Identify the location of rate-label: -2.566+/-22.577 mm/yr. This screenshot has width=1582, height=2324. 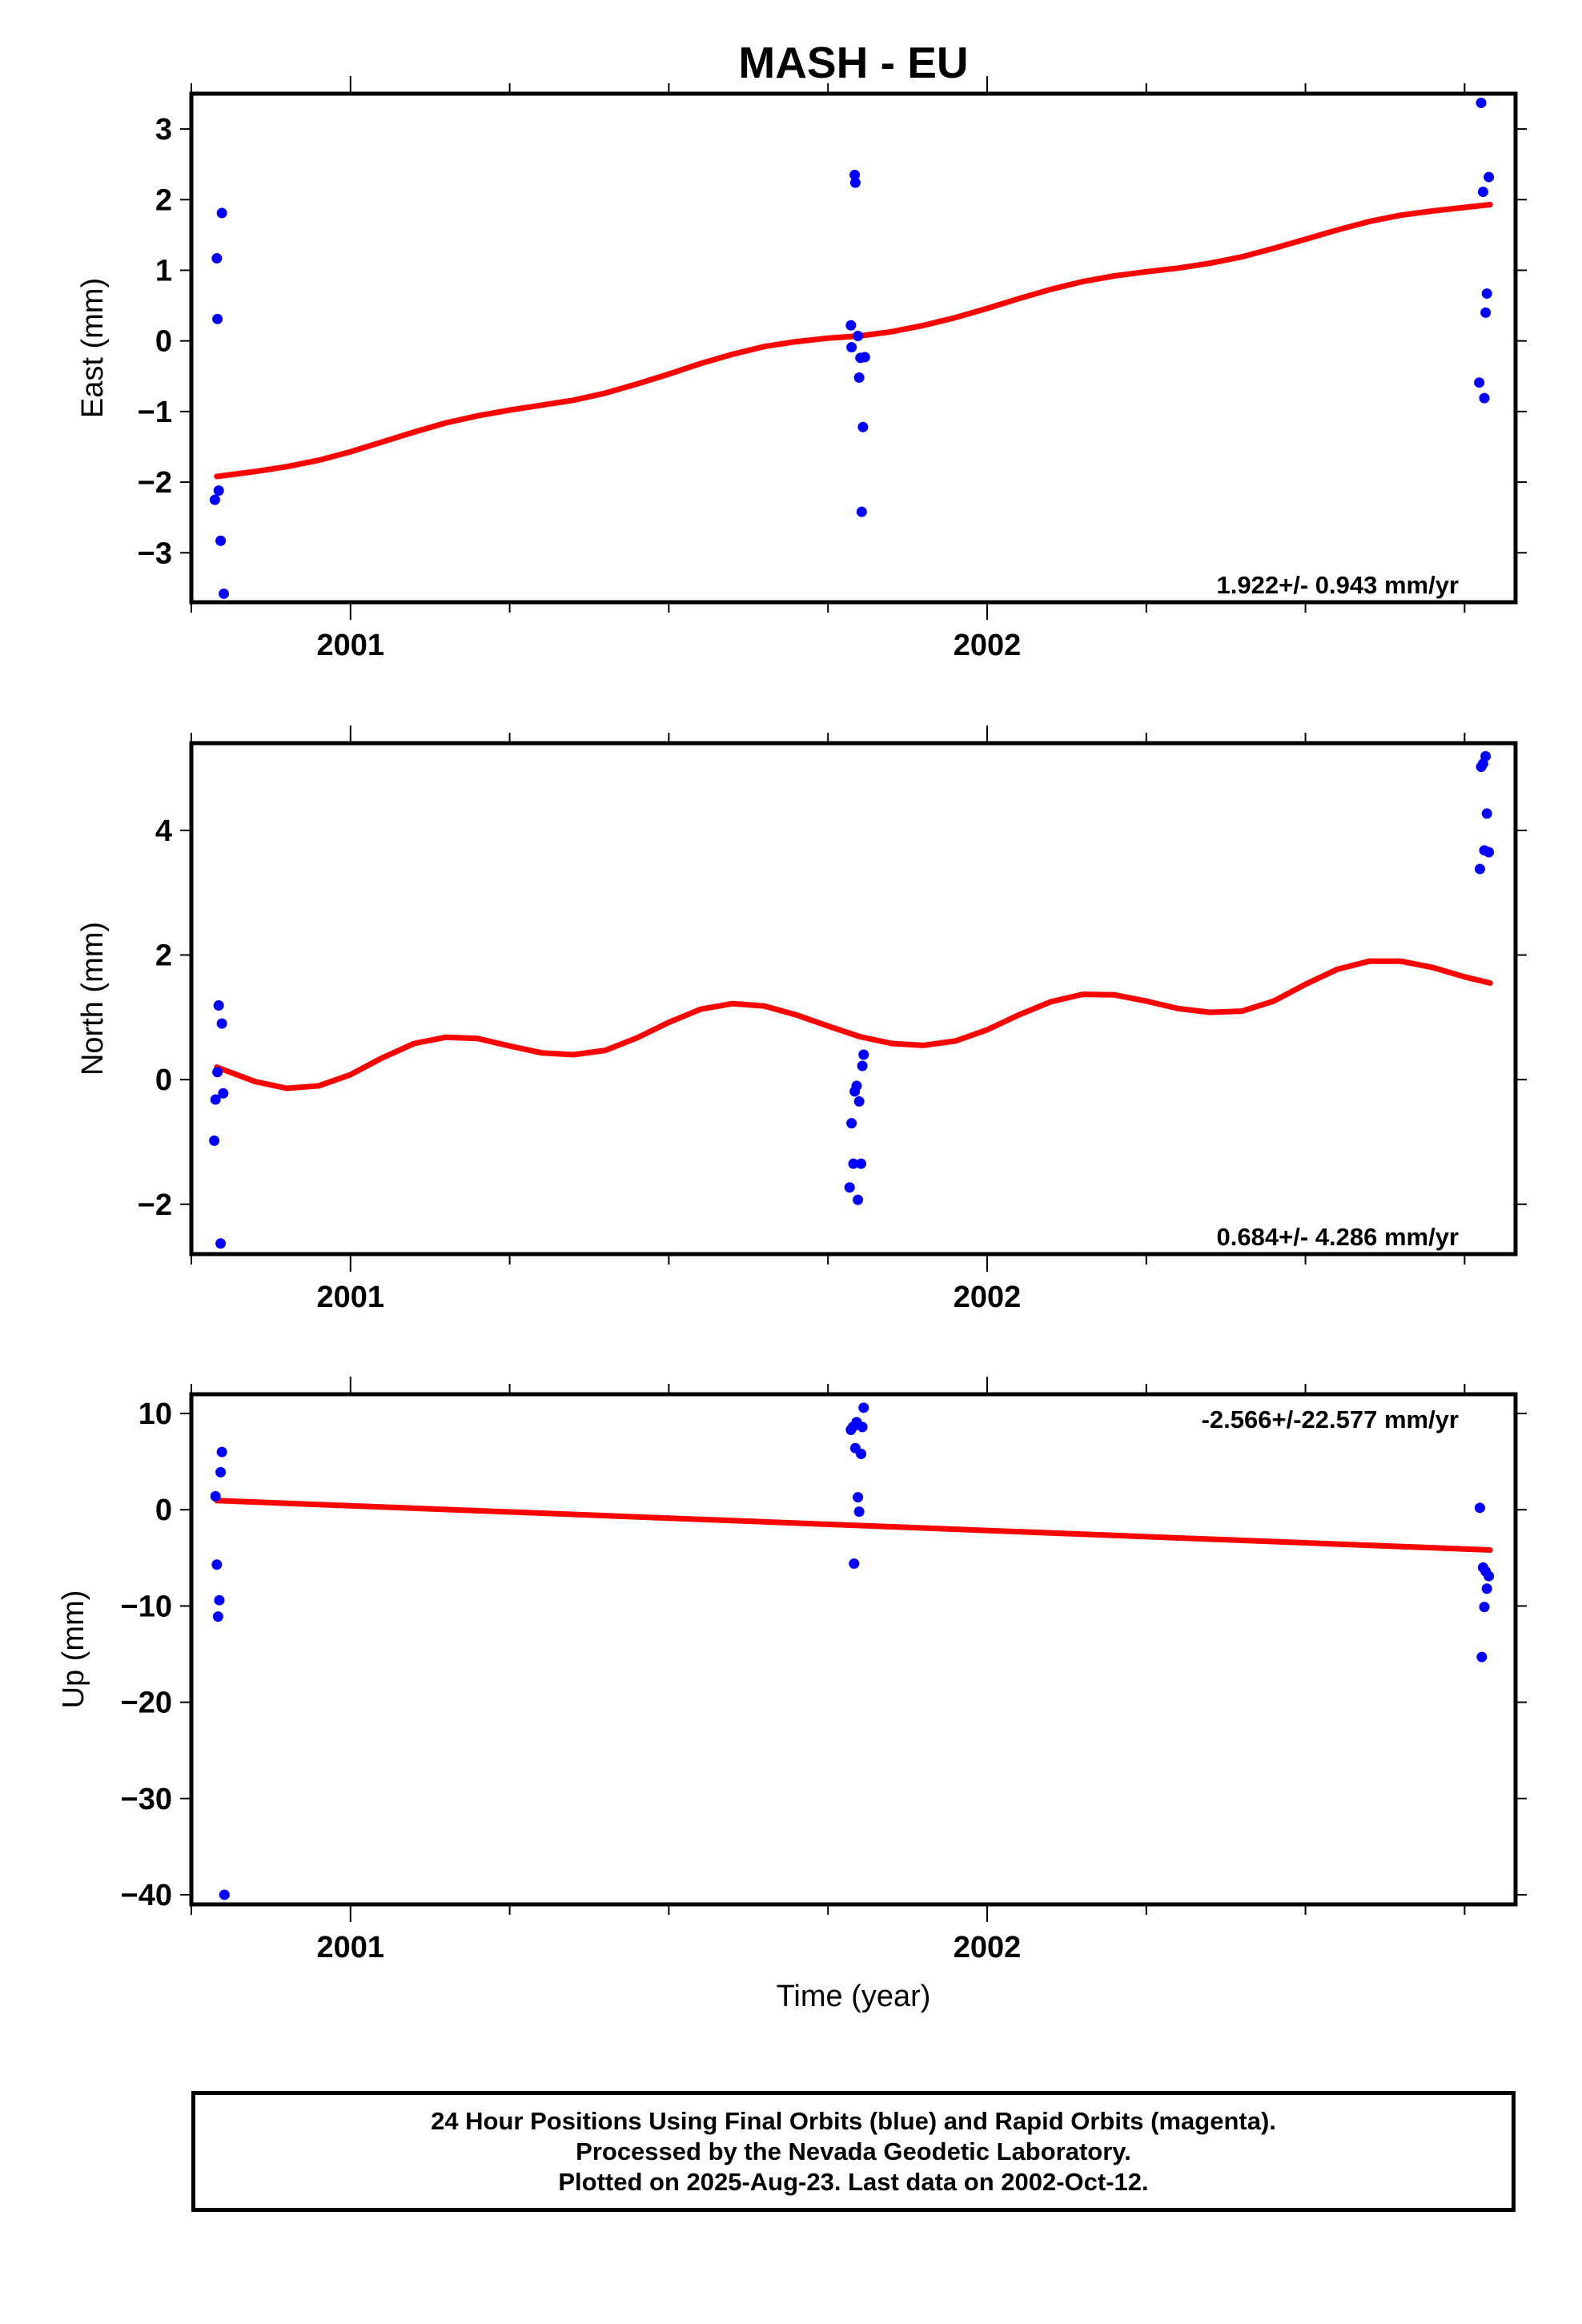
(1330, 1419).